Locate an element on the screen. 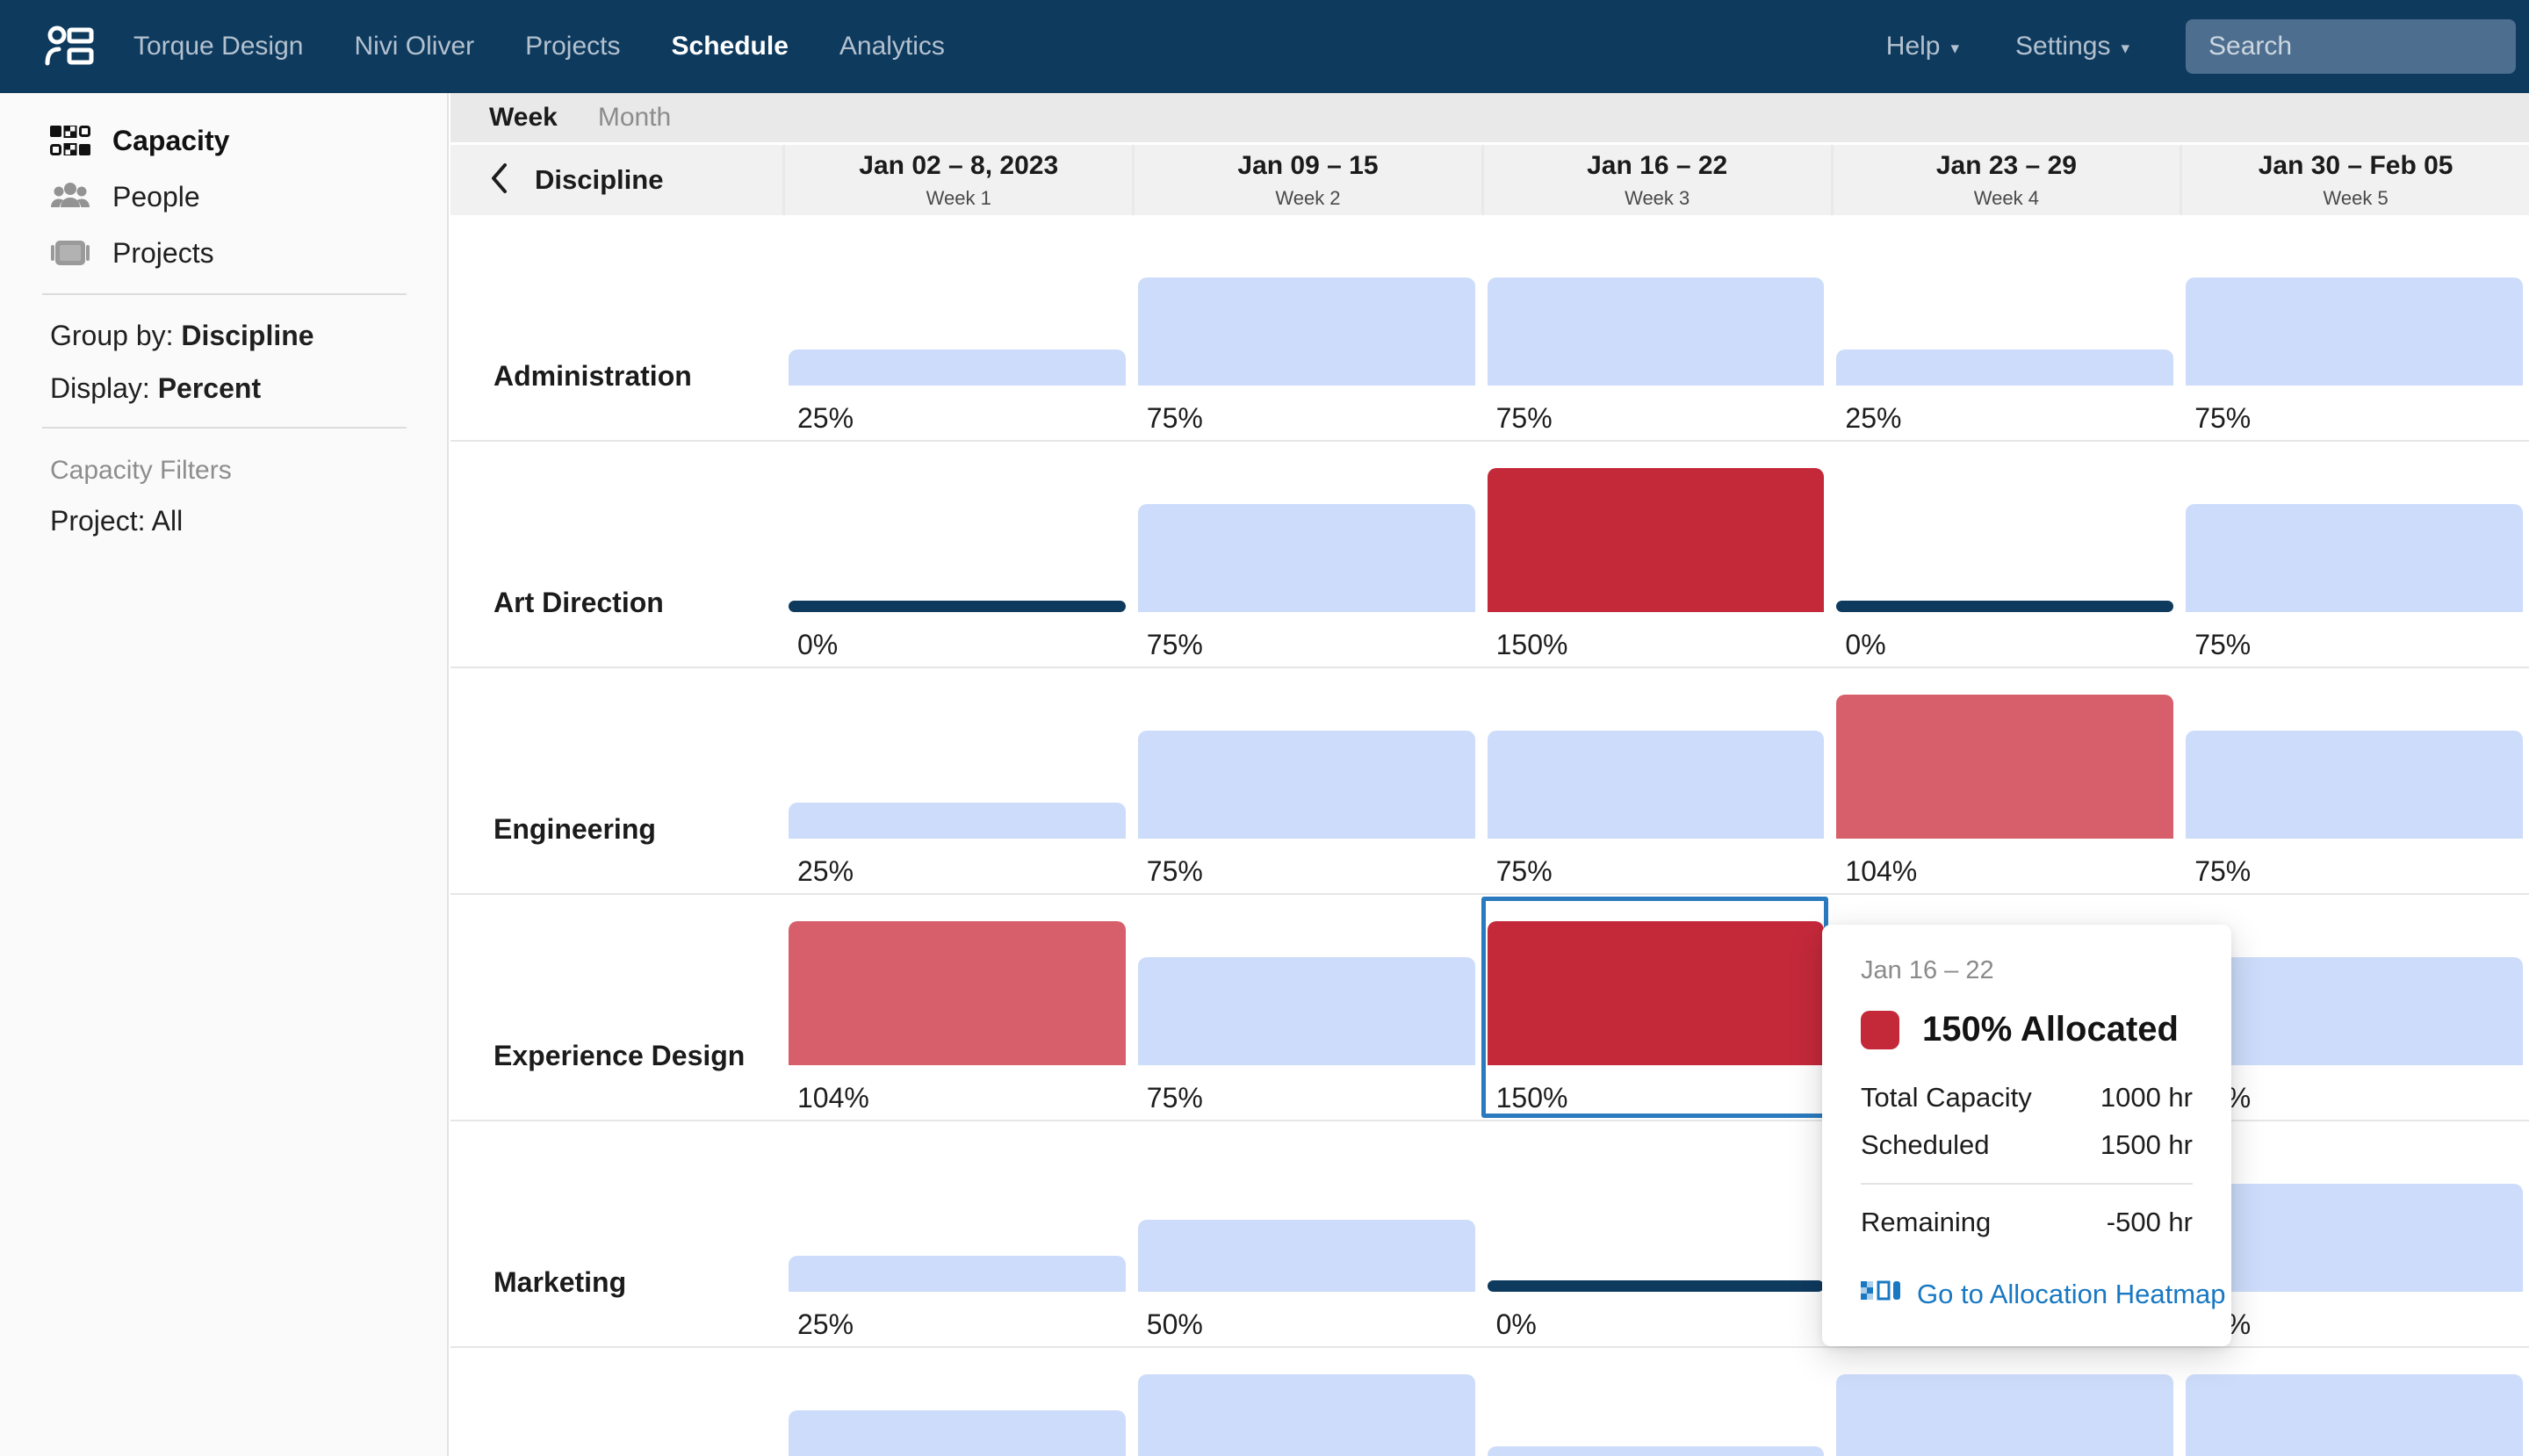 The height and width of the screenshot is (1456, 2529). heatmap-icon is located at coordinates (1881, 1294).